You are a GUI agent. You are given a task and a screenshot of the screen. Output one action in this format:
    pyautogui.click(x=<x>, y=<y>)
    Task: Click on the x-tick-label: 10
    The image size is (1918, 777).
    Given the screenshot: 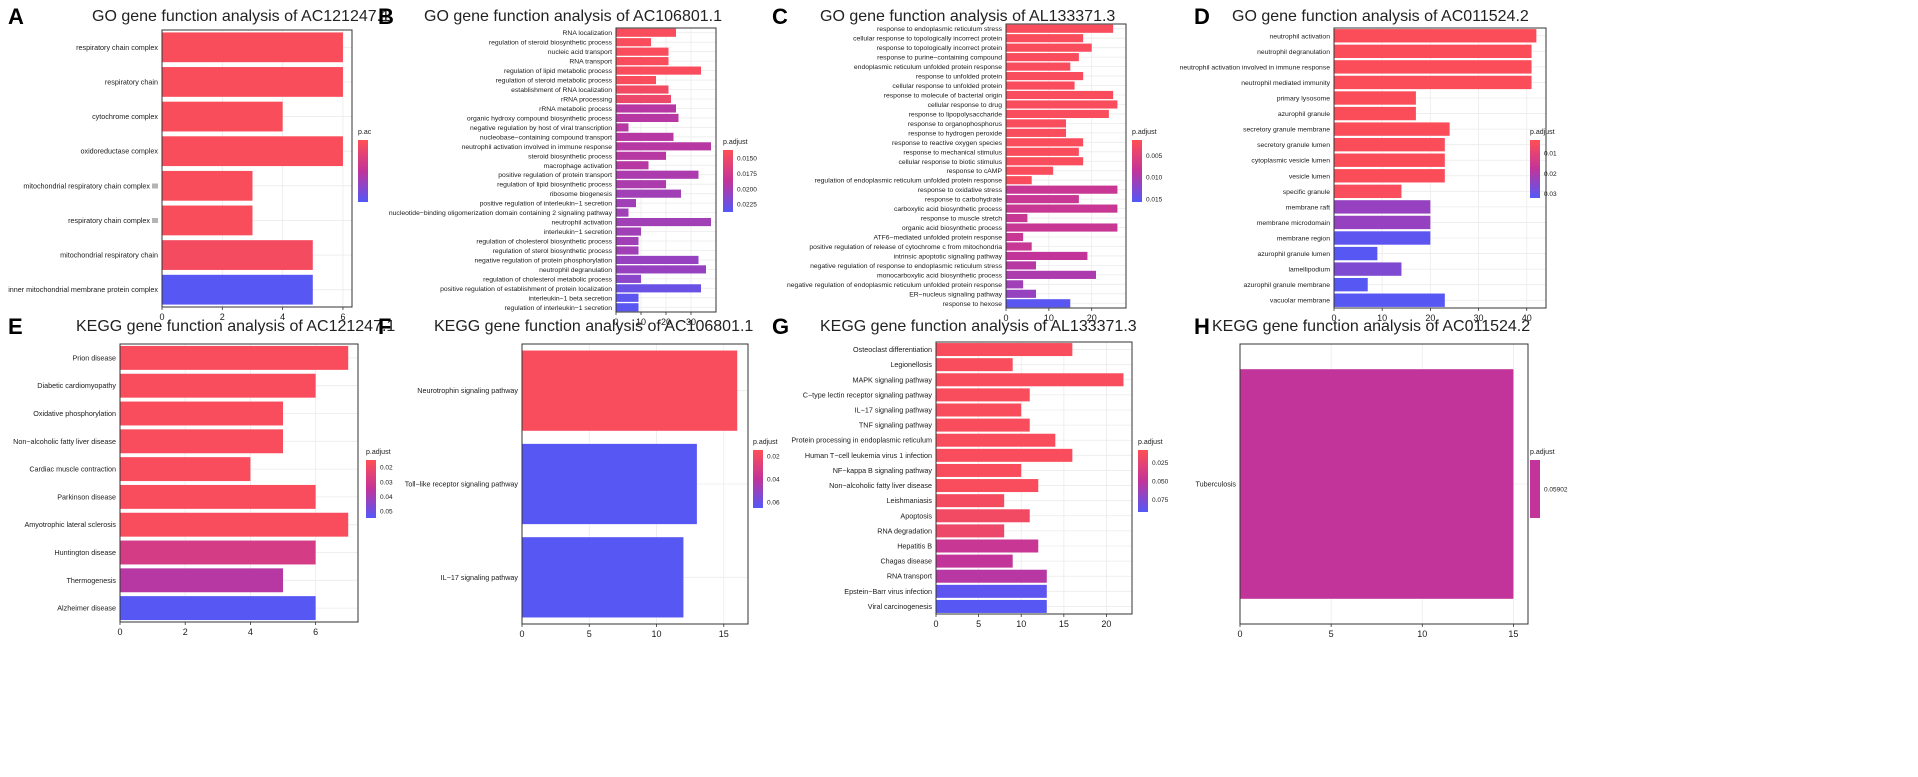 What is the action you would take?
    pyautogui.click(x=657, y=634)
    